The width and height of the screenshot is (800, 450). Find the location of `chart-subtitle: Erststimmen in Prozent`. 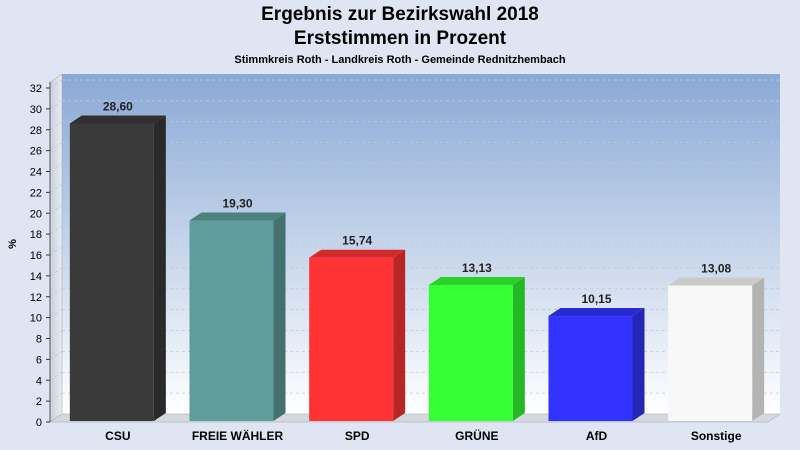

chart-subtitle: Erststimmen in Prozent is located at coordinates (400, 38).